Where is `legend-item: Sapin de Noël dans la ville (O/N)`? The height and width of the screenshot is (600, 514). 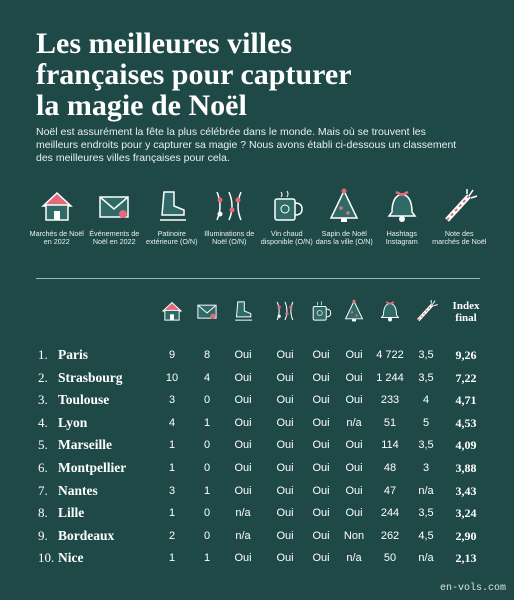
legend-item: Sapin de Noël dans la ville (O/N) is located at coordinates (345, 216).